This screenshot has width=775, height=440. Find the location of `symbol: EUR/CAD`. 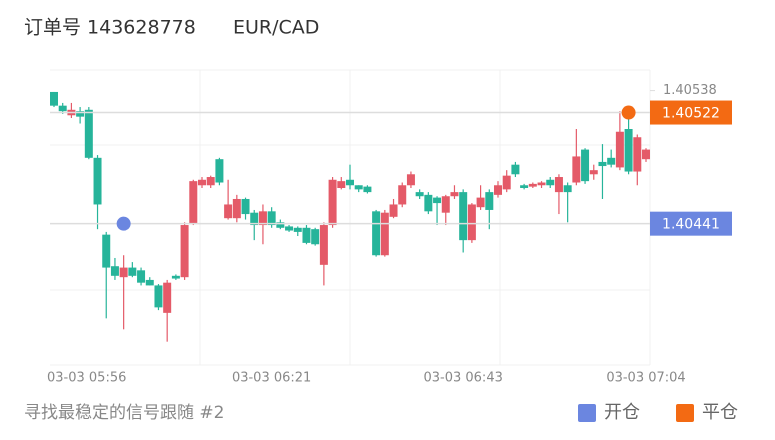

symbol: EUR/CAD is located at coordinates (276, 28).